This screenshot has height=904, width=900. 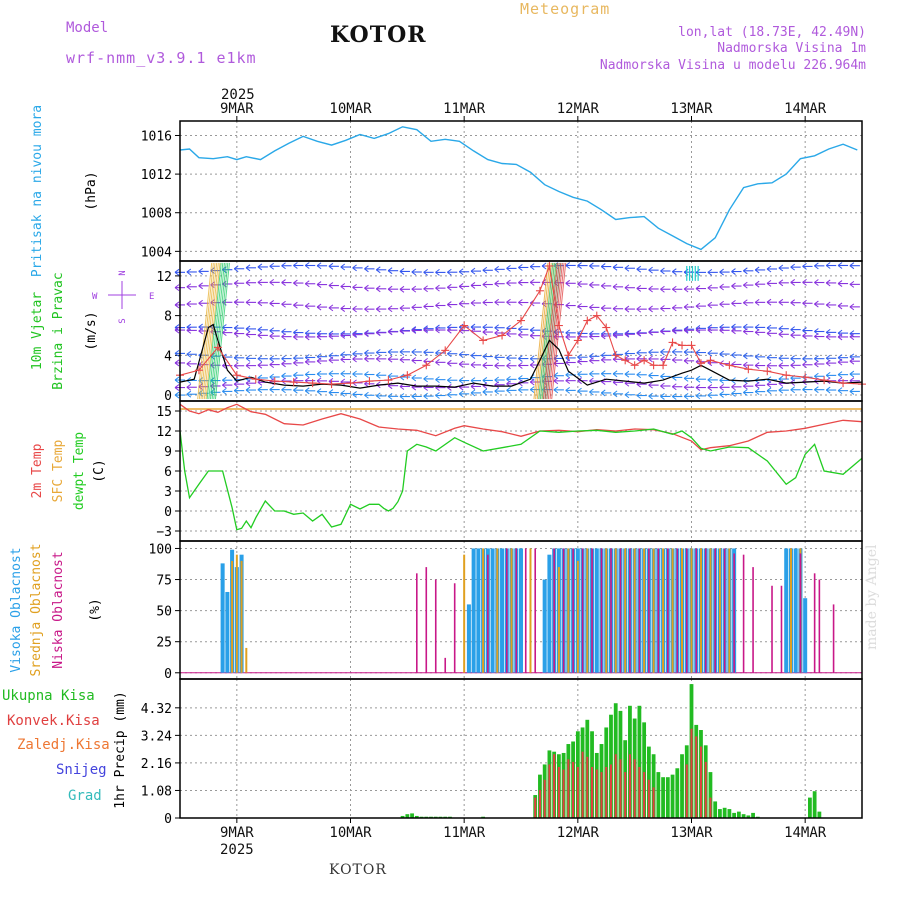 I want to click on cloud-tick-label: 75, so click(x=164, y=581).